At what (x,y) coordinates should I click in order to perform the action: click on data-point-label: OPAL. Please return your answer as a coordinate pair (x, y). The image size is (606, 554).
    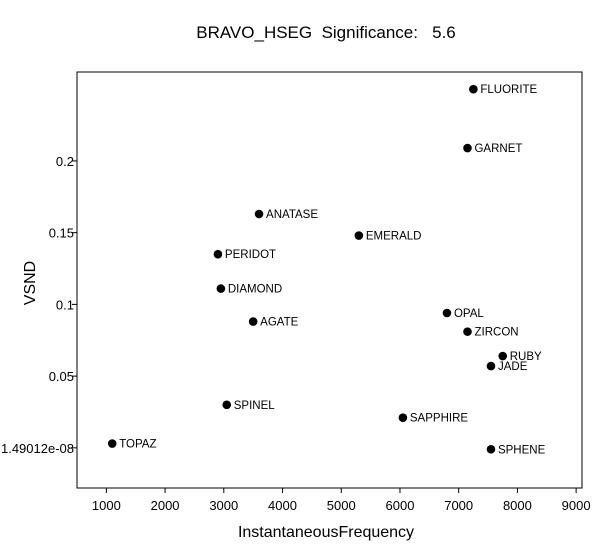
    Looking at the image, I should click on (469, 314).